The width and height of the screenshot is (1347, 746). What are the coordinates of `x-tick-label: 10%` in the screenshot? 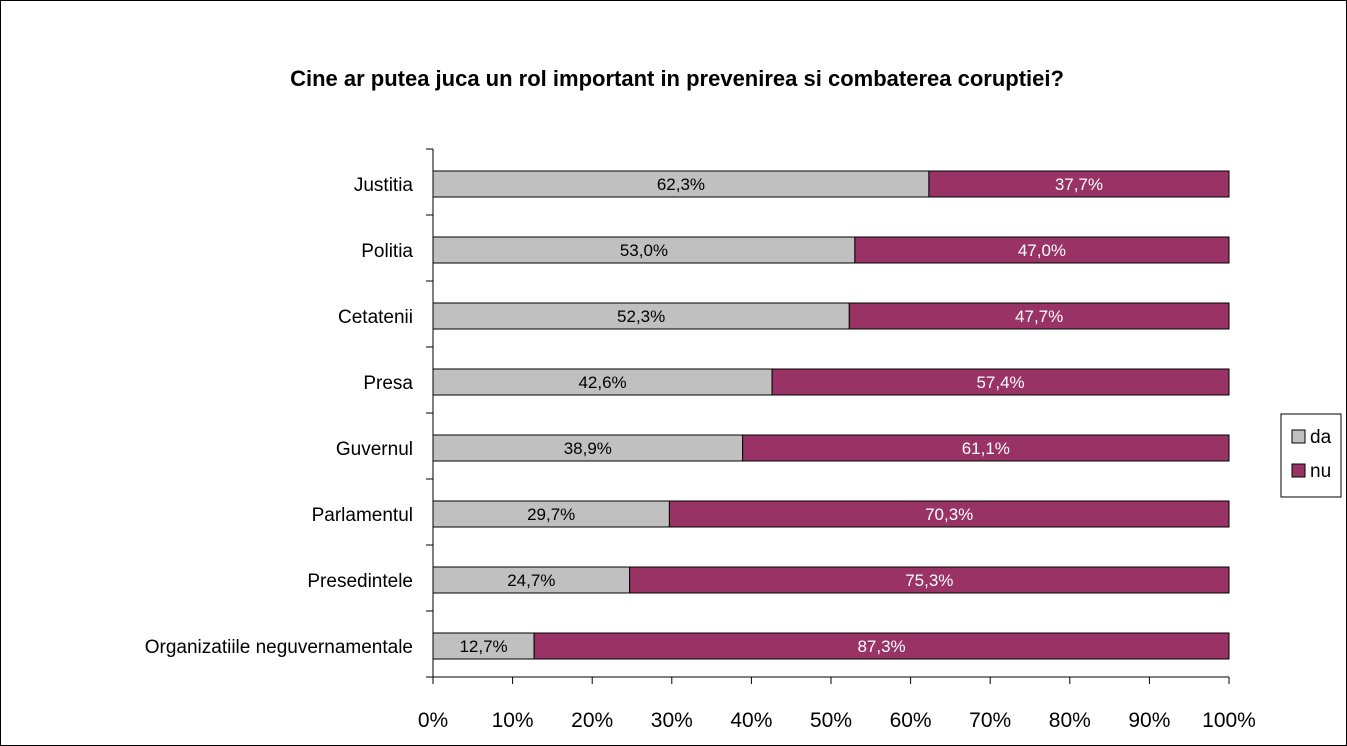 It's located at (513, 720).